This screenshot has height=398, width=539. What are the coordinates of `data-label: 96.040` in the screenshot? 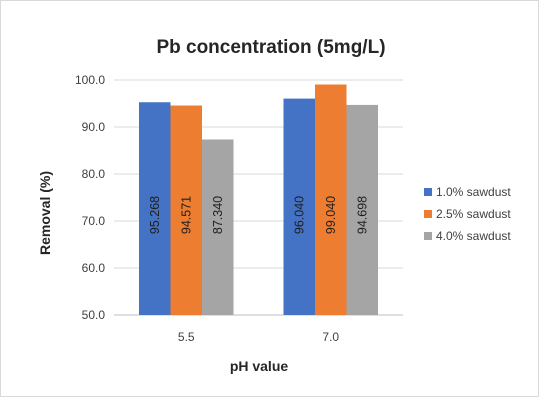 It's located at (299, 215).